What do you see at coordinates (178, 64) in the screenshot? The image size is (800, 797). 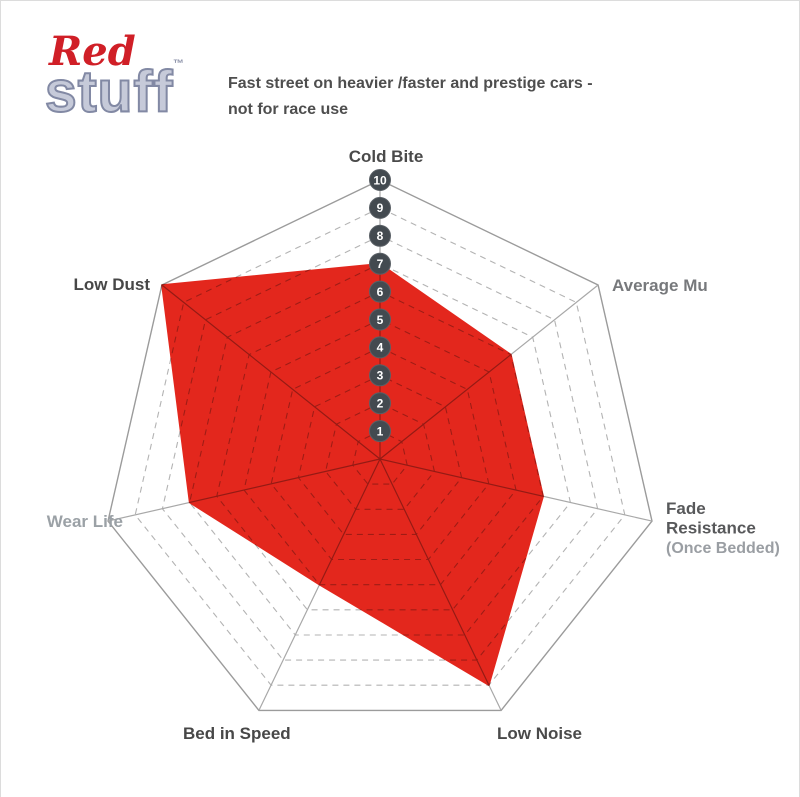 I see `trademark-symbol: ™` at bounding box center [178, 64].